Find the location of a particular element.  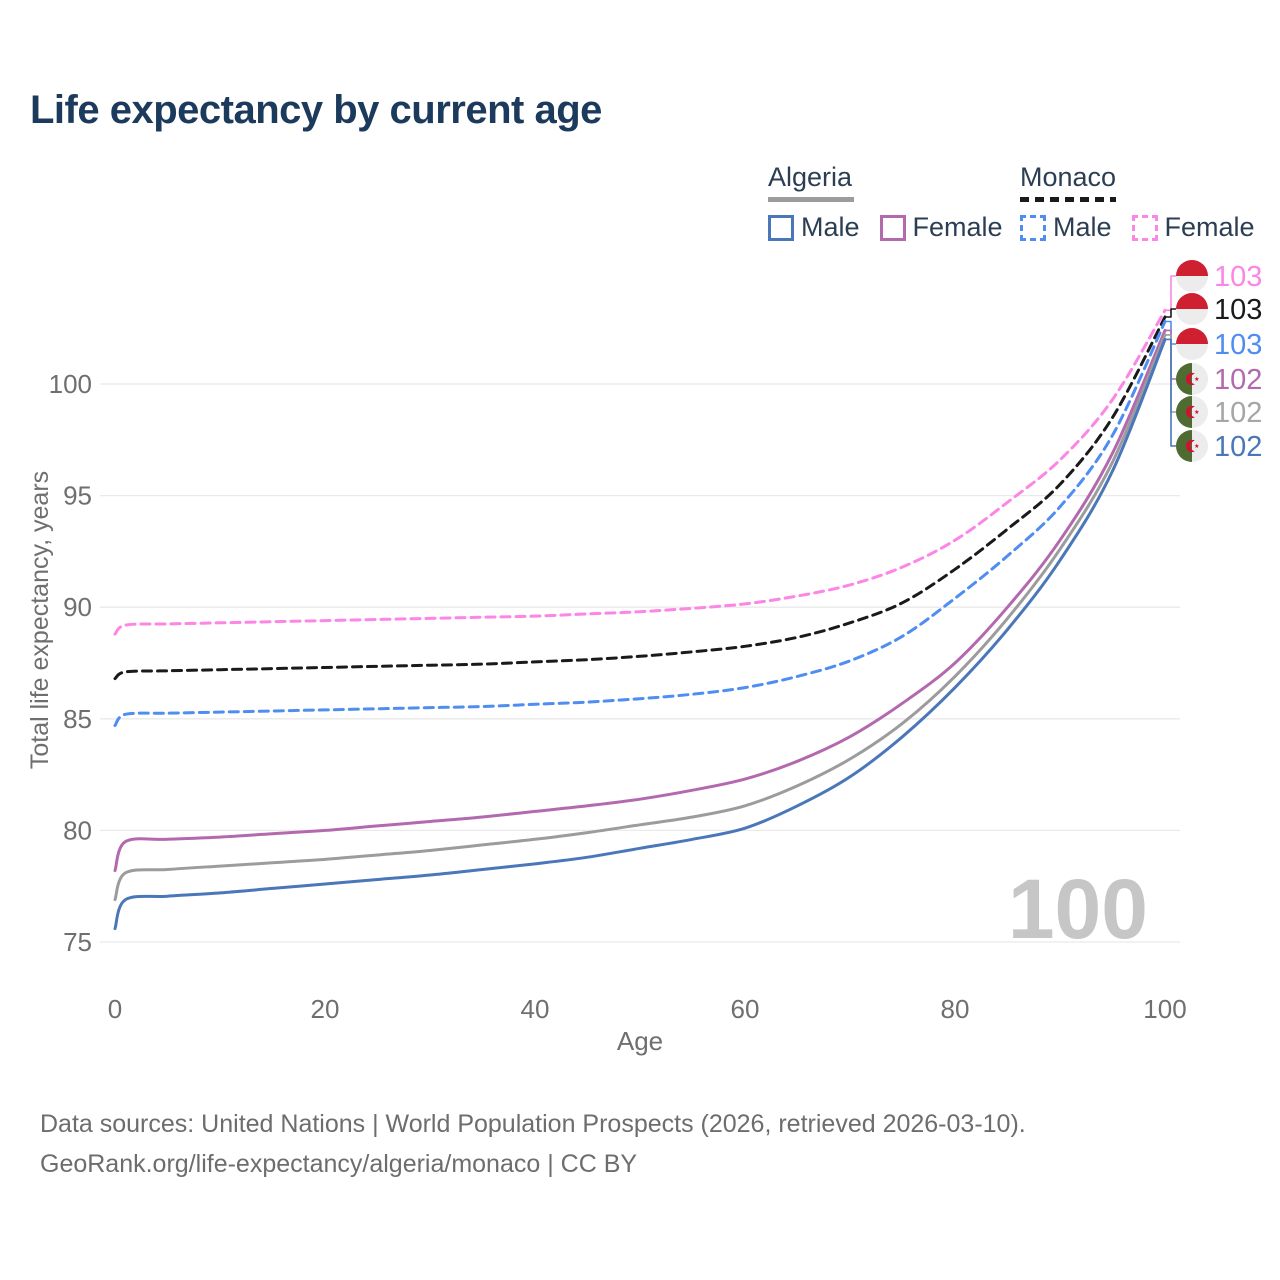

legend-item-algeria-male: Male is located at coordinates (814, 227).